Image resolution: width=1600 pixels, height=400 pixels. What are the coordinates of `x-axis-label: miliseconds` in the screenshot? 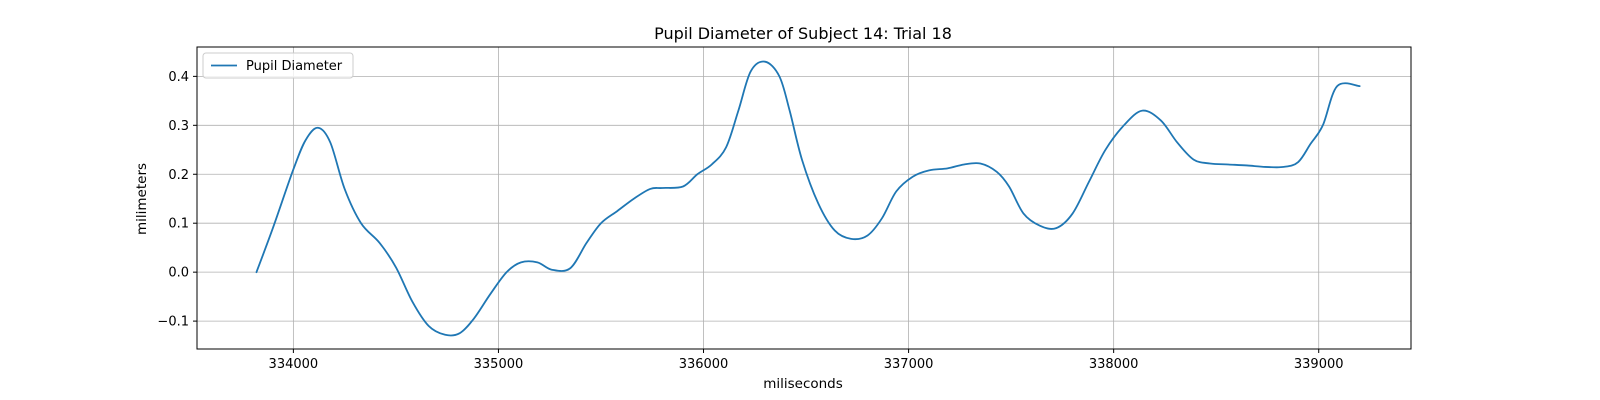 It's located at (803, 384).